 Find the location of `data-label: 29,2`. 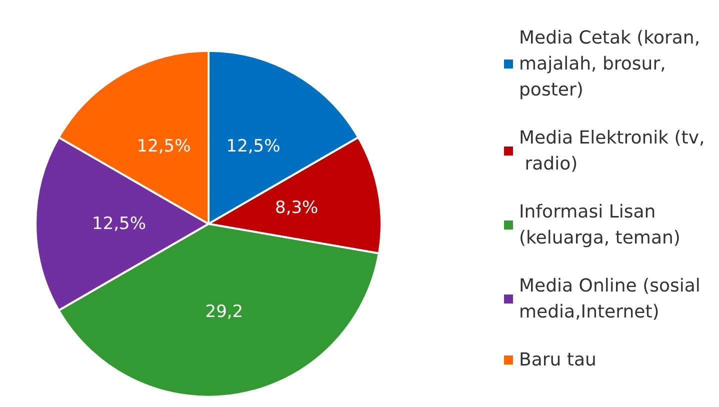

data-label: 29,2 is located at coordinates (224, 312).